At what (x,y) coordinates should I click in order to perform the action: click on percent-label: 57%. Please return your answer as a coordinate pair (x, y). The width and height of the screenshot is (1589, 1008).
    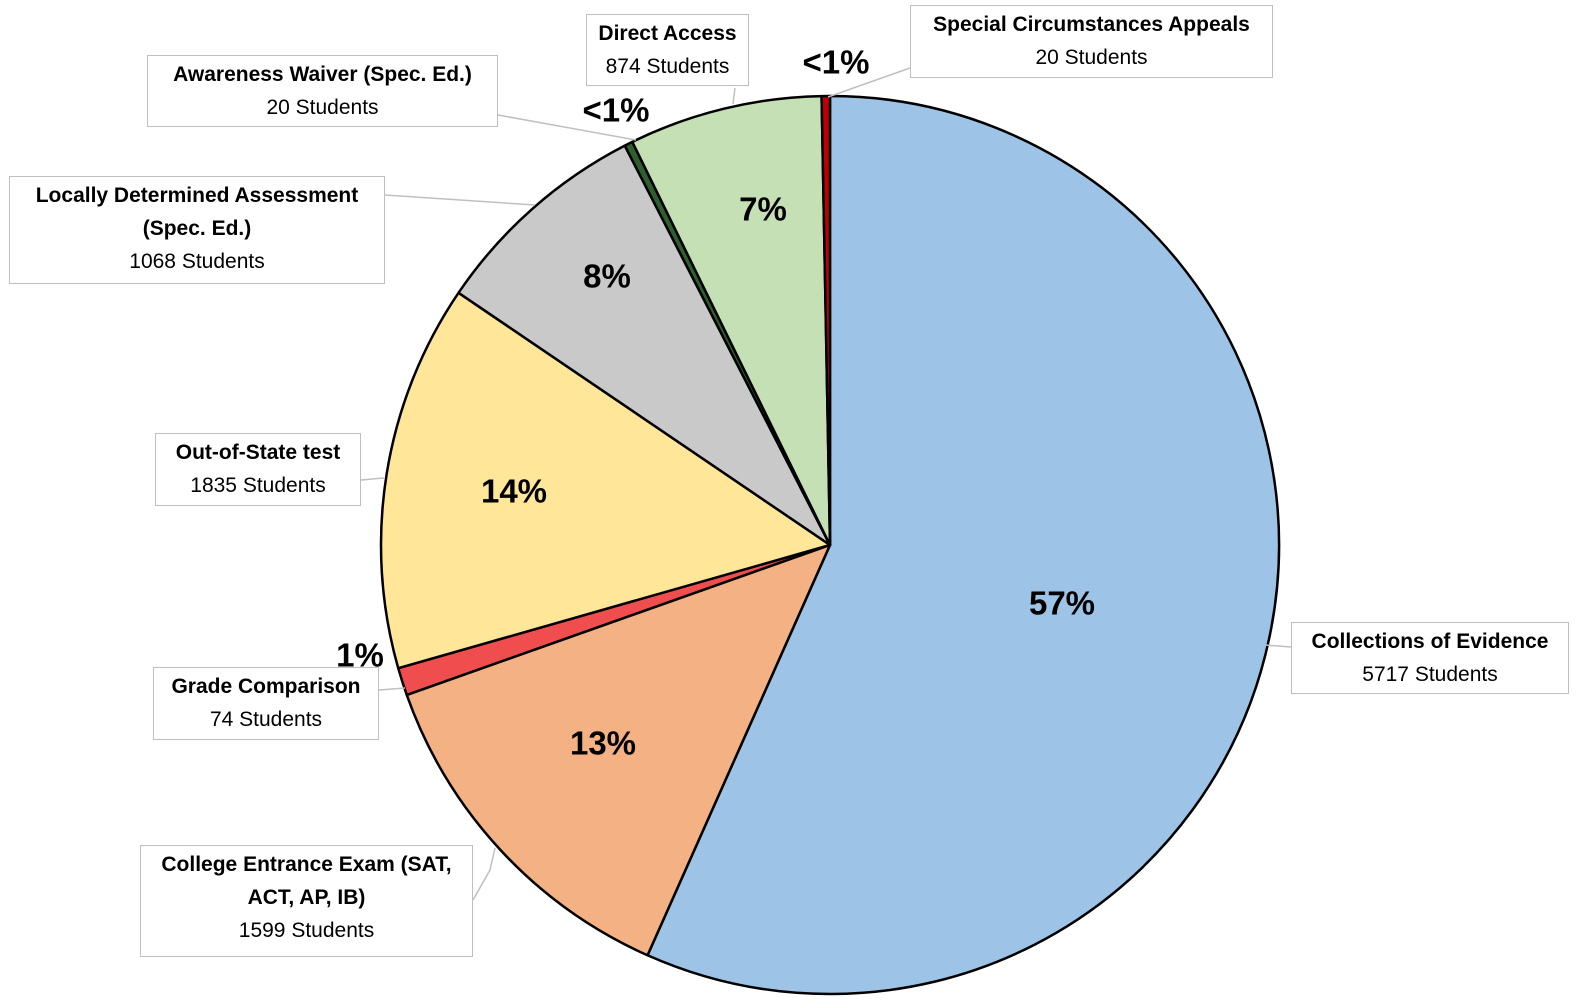
    Looking at the image, I should click on (1062, 603).